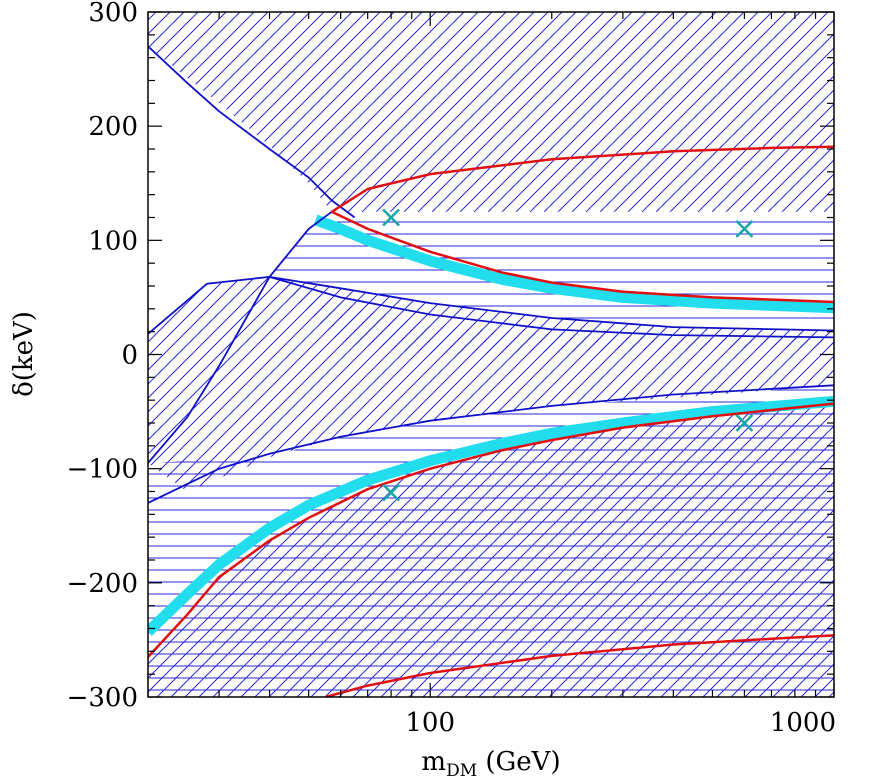  I want to click on y-tick-label: 100, so click(113, 241).